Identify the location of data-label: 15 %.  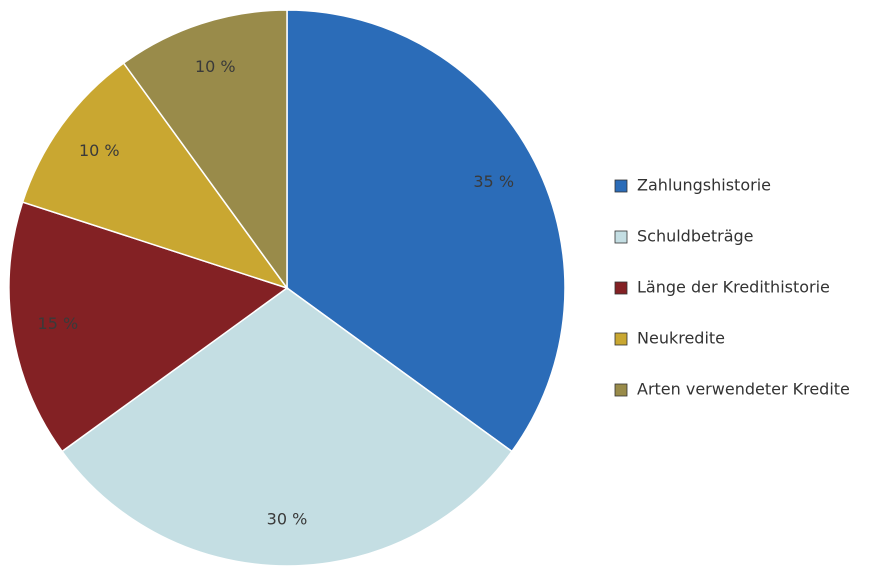
(58, 323).